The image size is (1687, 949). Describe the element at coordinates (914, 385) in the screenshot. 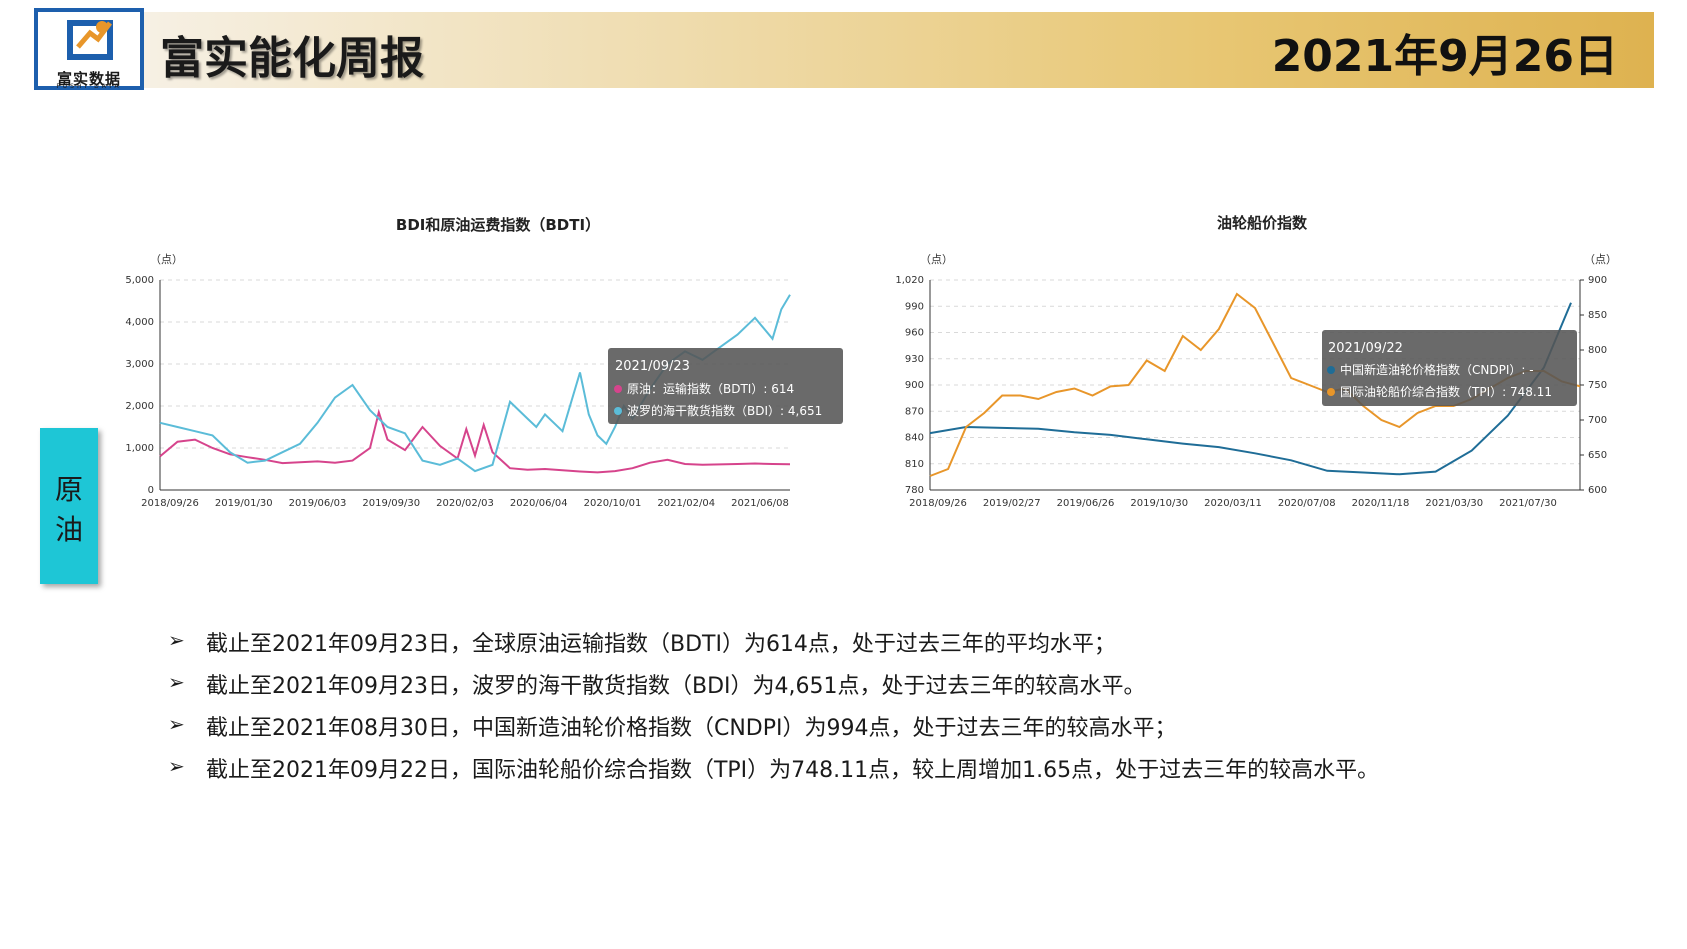

I see `chart2-left-y-tick: 900` at that location.